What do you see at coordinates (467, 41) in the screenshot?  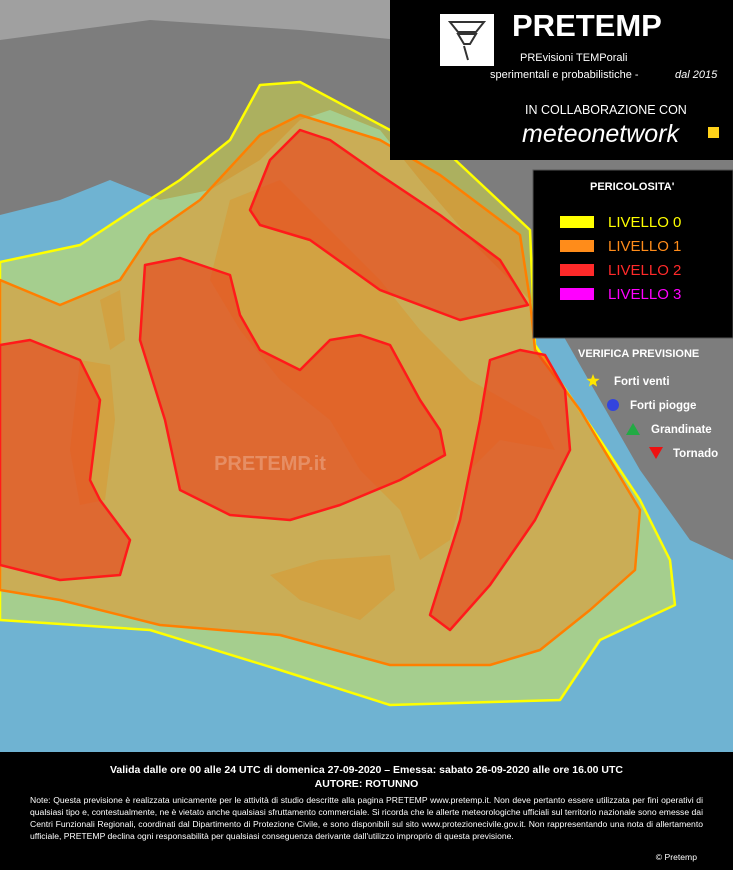 I see `tornado-icon` at bounding box center [467, 41].